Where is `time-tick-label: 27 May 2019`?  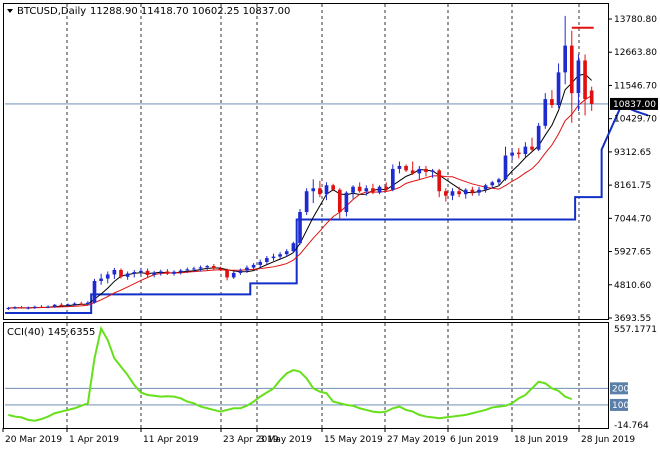 time-tick-label: 27 May 2019 is located at coordinates (416, 440).